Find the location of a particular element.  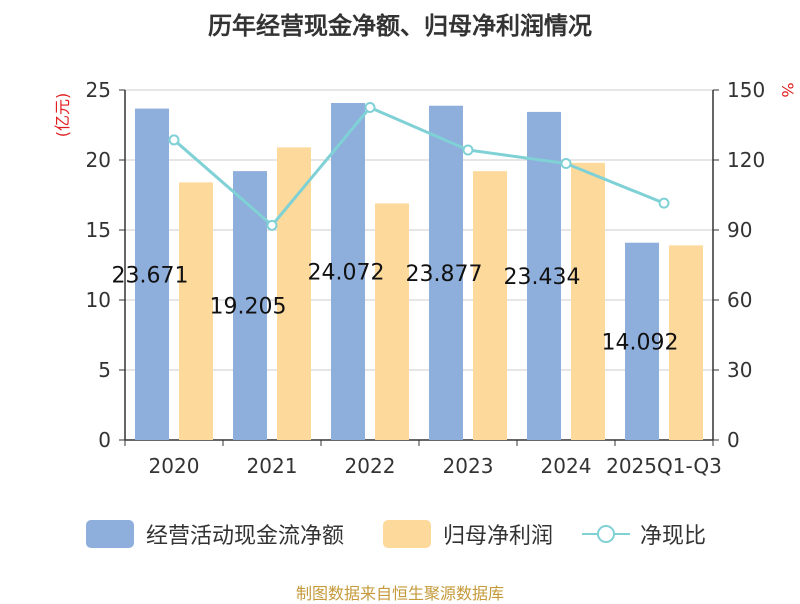

legend-item-ratio: 净现比 is located at coordinates (644, 534).